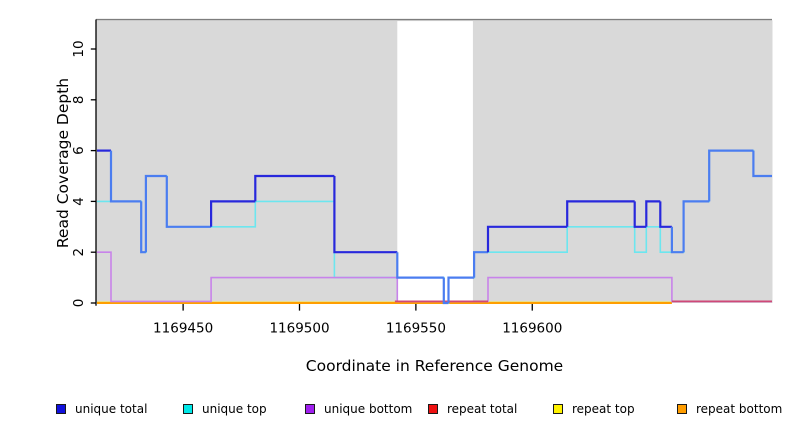 Image resolution: width=792 pixels, height=432 pixels. I want to click on x-tick-label: 1169550, so click(416, 329).